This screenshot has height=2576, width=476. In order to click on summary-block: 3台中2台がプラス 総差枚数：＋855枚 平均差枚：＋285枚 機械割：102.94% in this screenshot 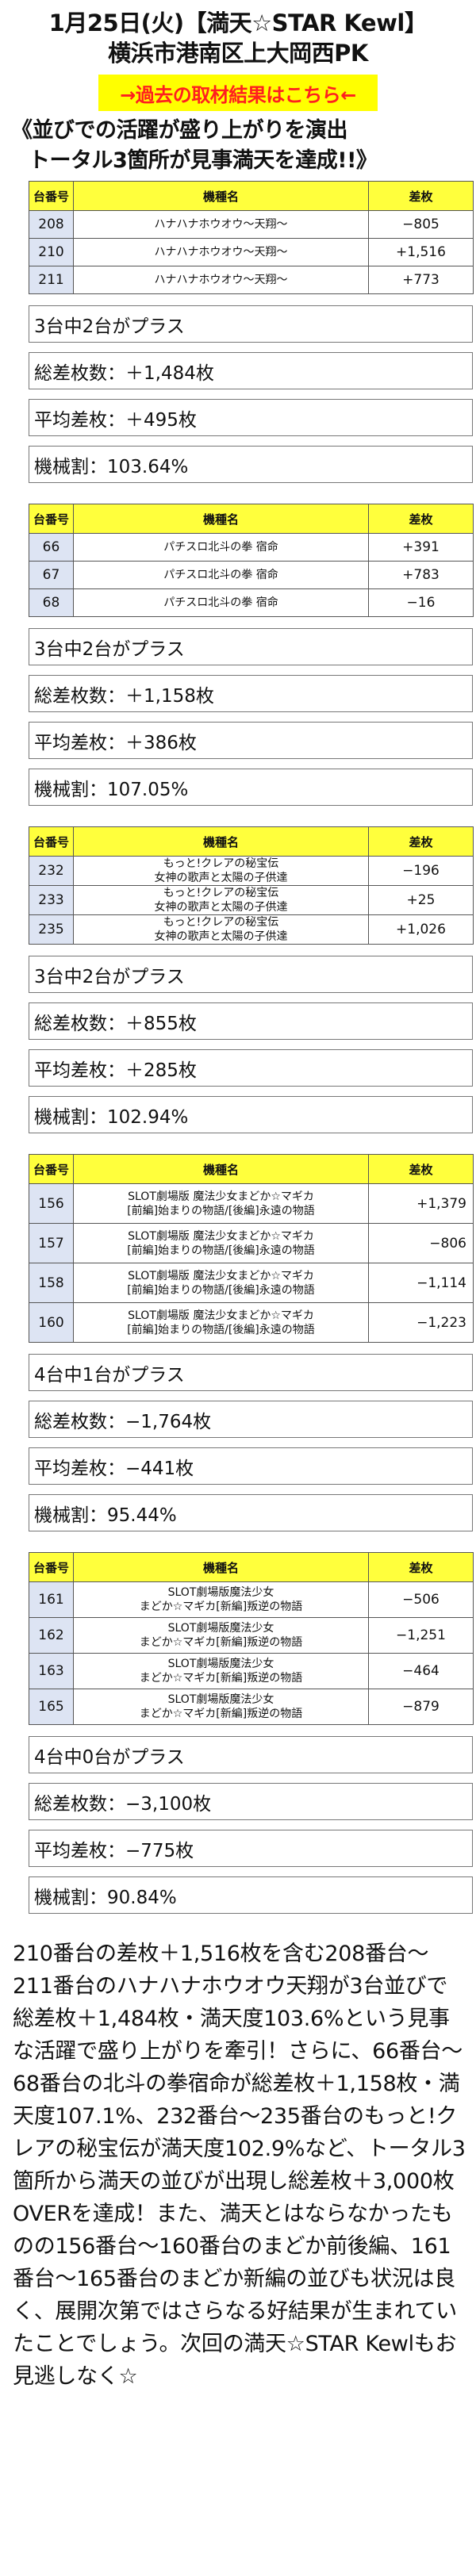, I will do `click(240, 1044)`.